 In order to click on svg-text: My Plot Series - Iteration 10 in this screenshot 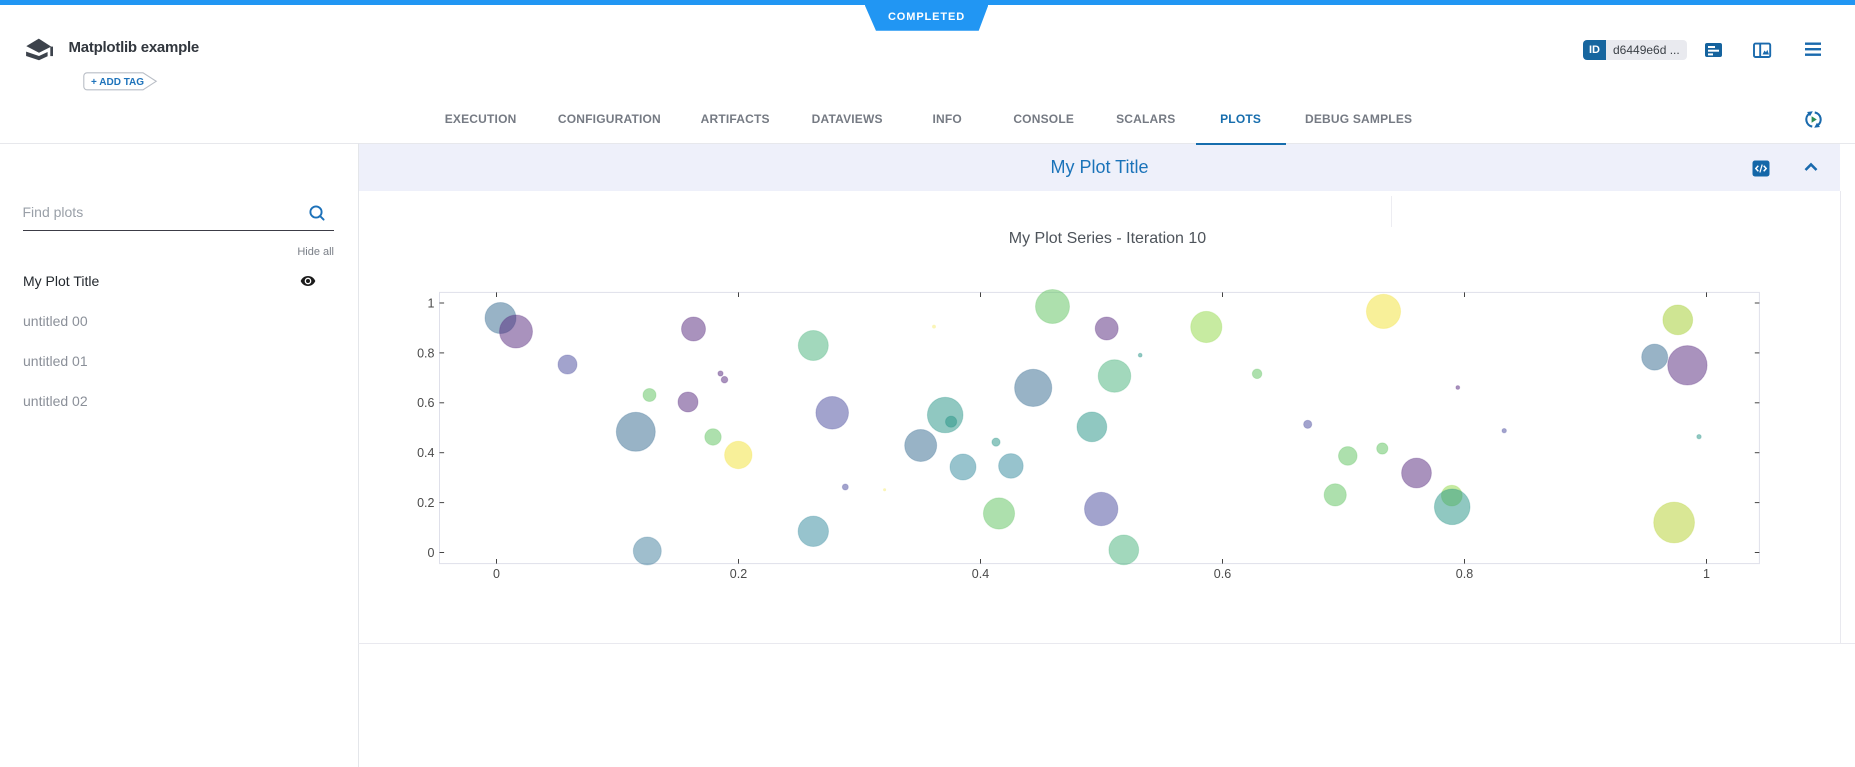, I will do `click(1108, 238)`.